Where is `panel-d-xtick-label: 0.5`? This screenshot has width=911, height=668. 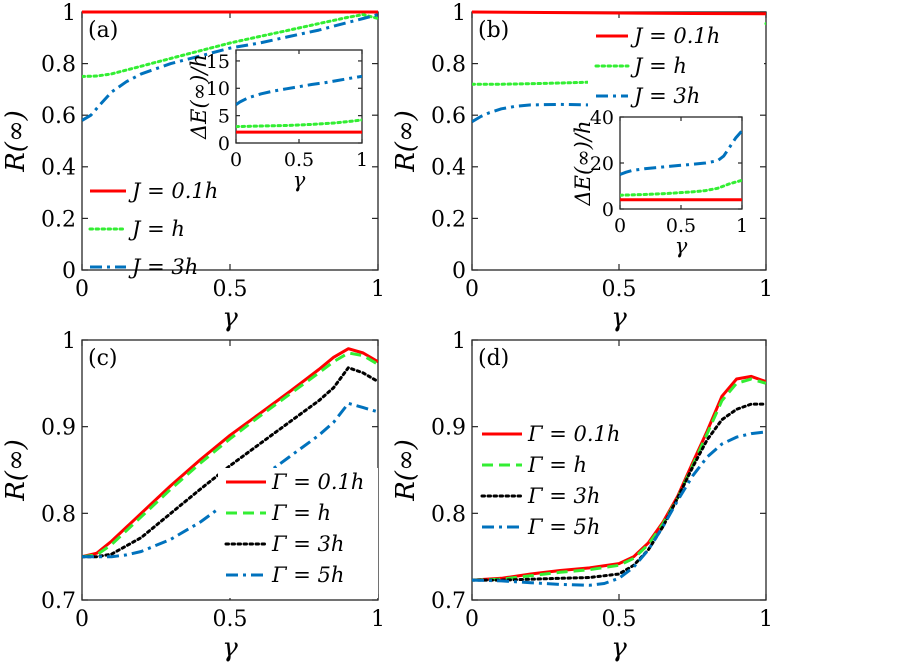
panel-d-xtick-label: 0.5 is located at coordinates (619, 619).